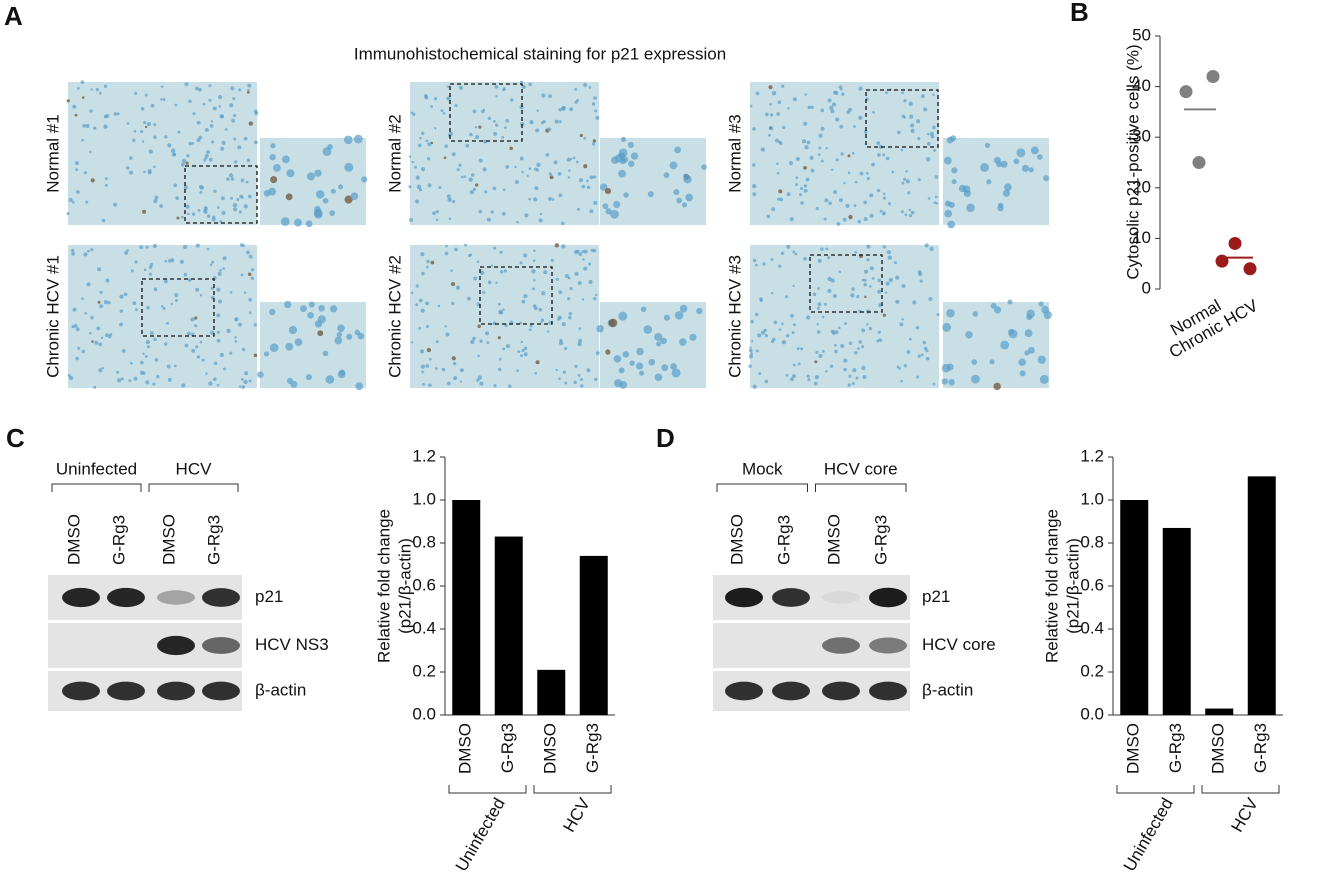 The width and height of the screenshot is (1333, 891). I want to click on x-tick-label: DMSO, so click(465, 748).